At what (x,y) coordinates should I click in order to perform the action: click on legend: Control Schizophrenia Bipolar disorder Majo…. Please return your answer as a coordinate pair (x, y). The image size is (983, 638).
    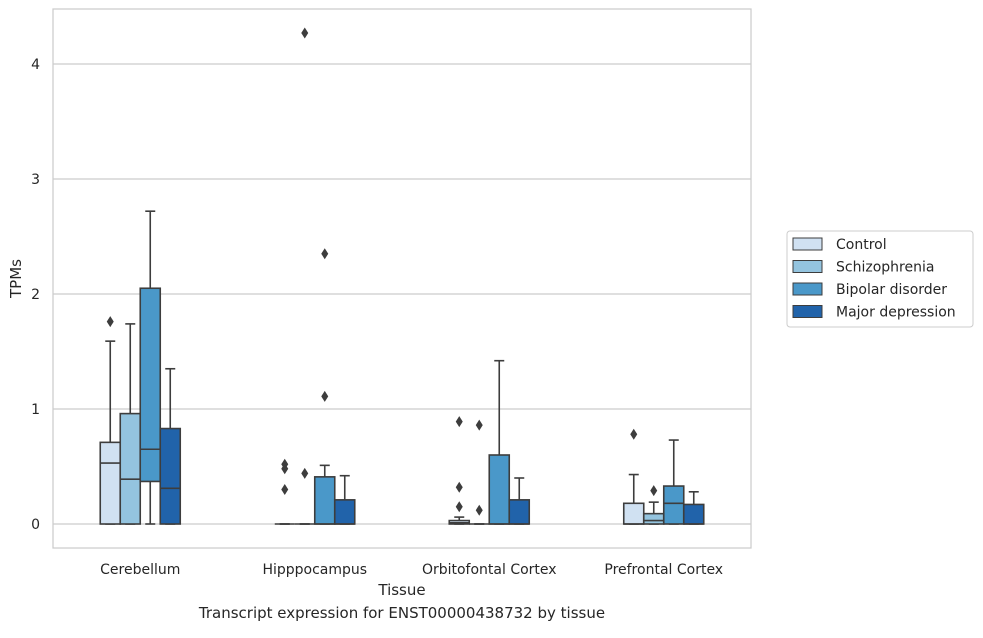
    Looking at the image, I should click on (880, 279).